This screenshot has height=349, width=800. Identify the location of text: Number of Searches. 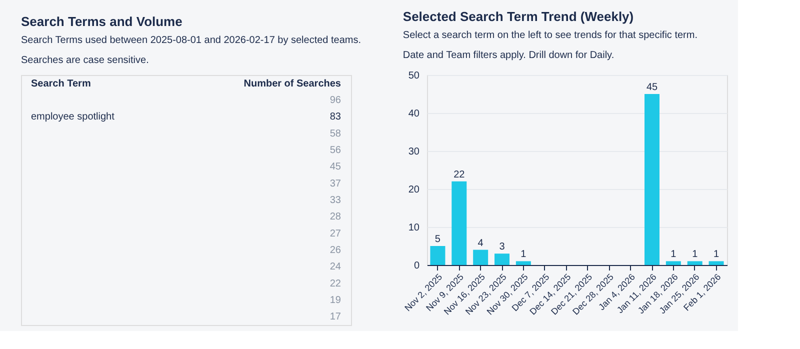
(293, 84).